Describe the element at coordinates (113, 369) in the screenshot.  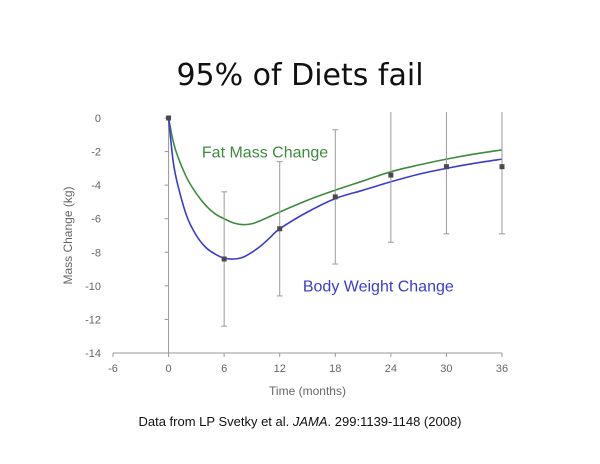
I see `x-tick-label: -6` at that location.